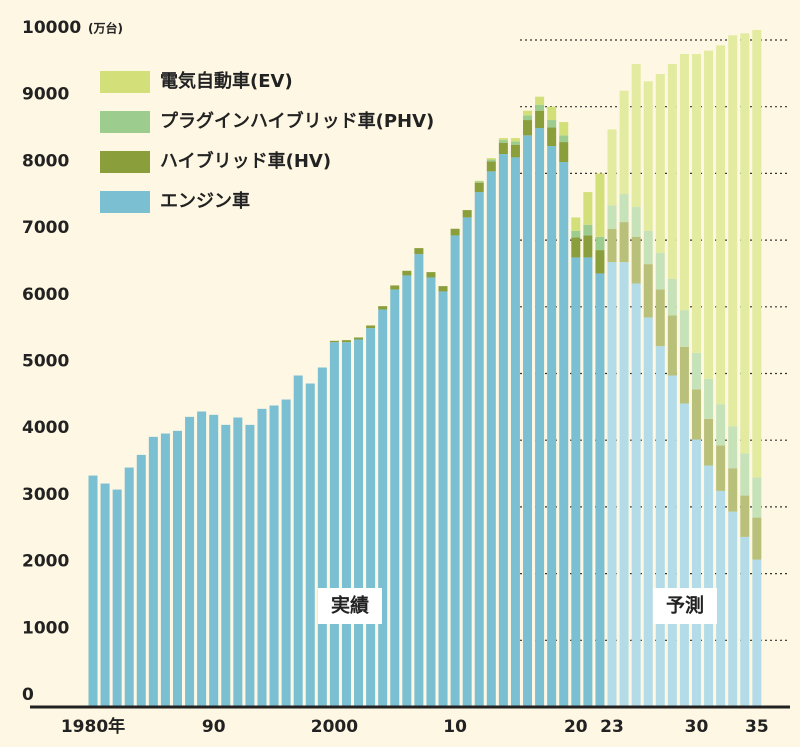  What do you see at coordinates (297, 121) in the screenshot?
I see `legend-label: プラグインハイブリッド車(PHV)` at bounding box center [297, 121].